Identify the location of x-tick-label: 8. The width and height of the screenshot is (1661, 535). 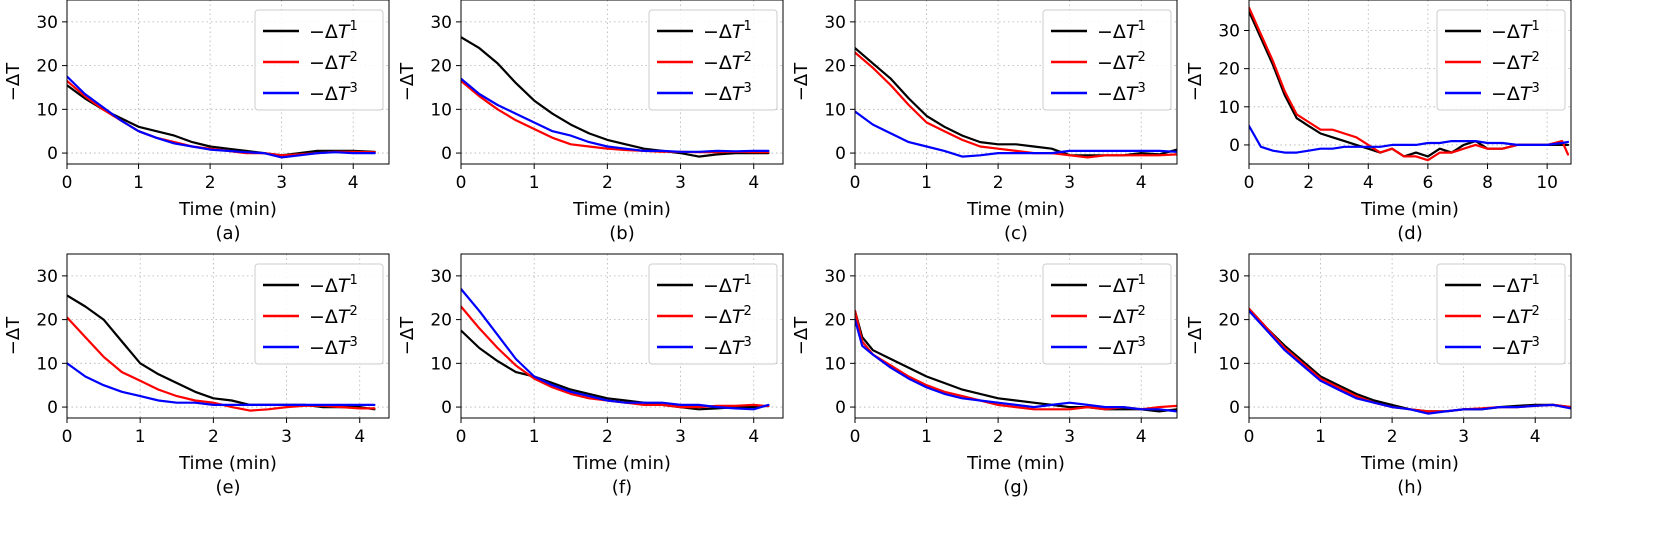
(1487, 183).